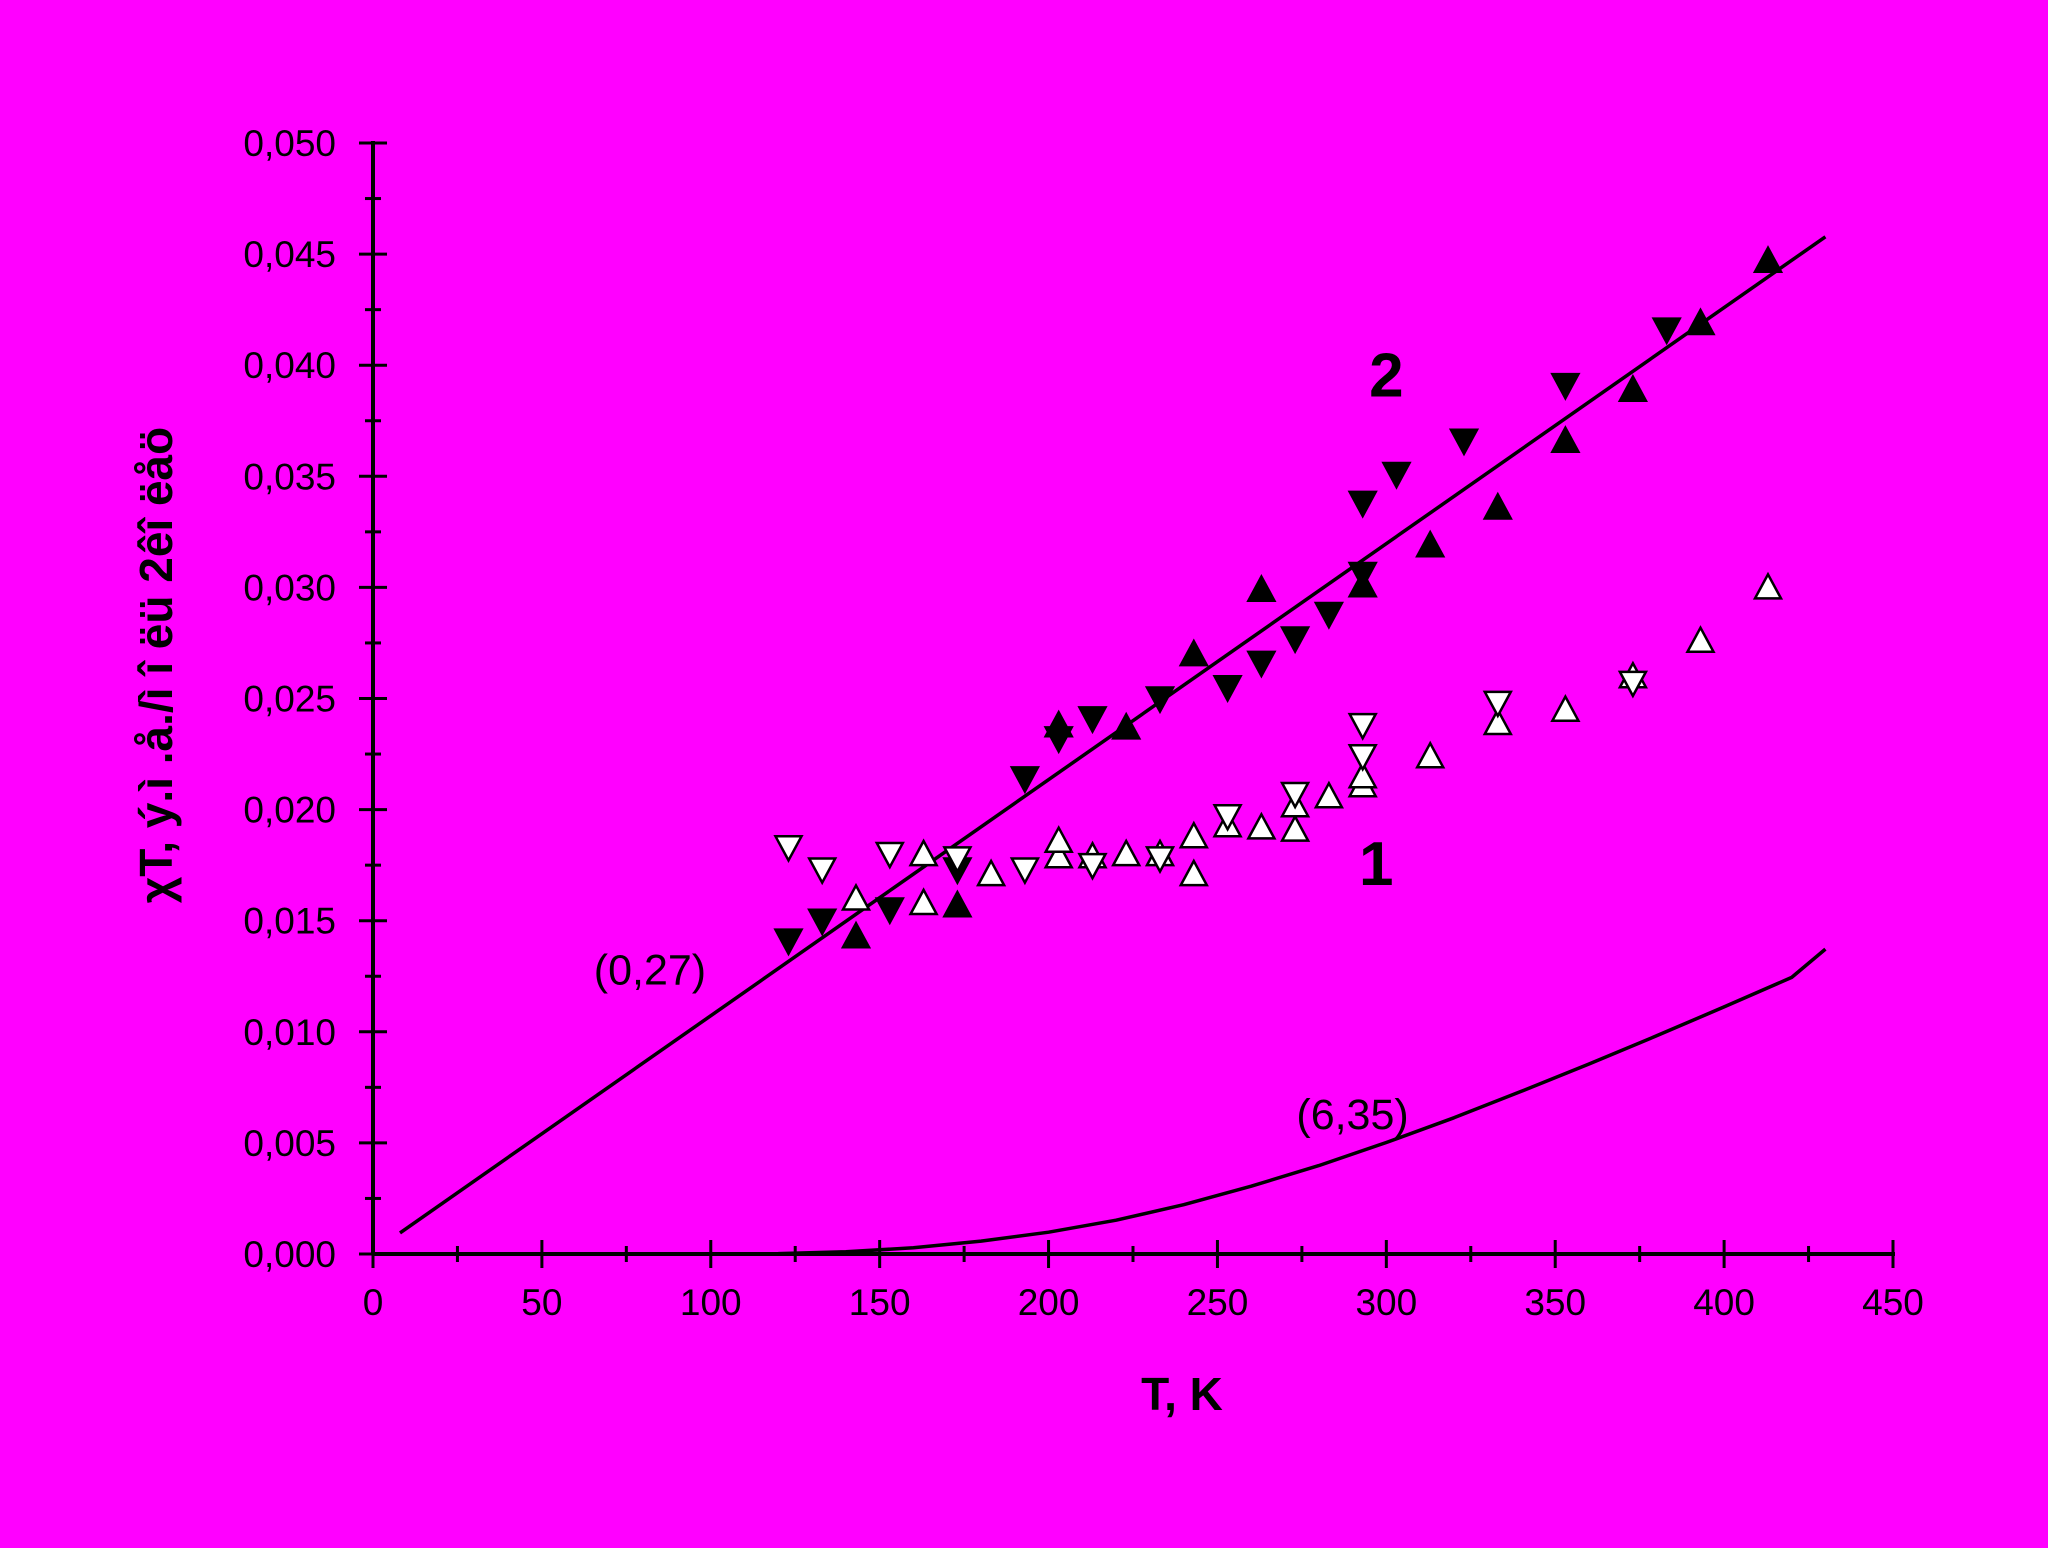 The image size is (2048, 1548). Describe the element at coordinates (289, 254) in the screenshot. I see `y-tick-label: 0,045` at that location.